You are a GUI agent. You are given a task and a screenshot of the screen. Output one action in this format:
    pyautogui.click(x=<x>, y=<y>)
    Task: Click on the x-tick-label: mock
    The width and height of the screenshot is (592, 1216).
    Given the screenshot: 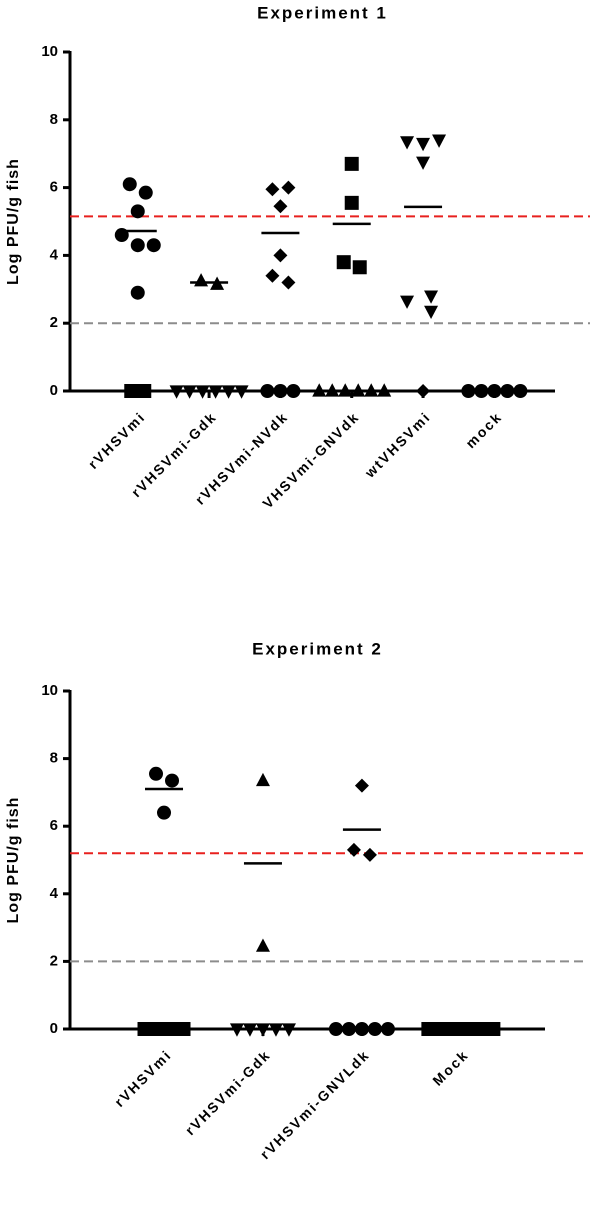 What is the action you would take?
    pyautogui.click(x=483, y=429)
    